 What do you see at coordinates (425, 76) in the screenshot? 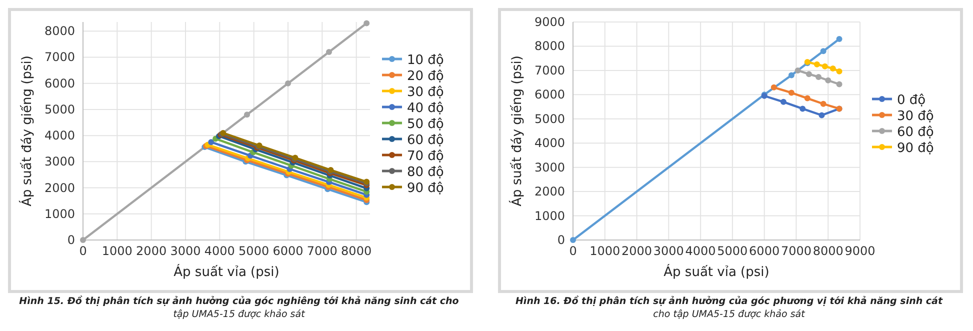
I see `legend-label: 20 độ` at bounding box center [425, 76].